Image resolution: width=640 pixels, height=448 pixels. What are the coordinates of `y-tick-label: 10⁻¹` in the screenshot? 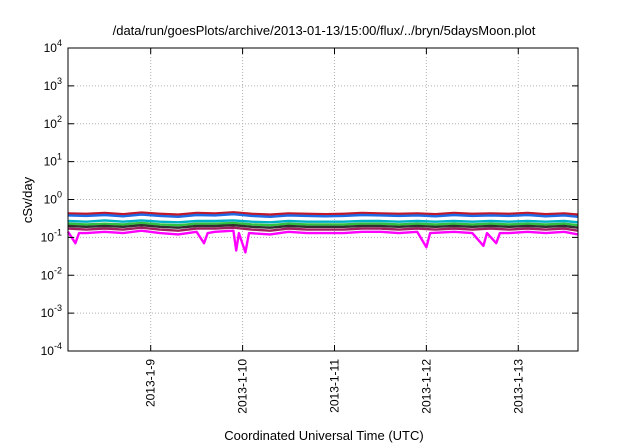 It's located at (51, 235).